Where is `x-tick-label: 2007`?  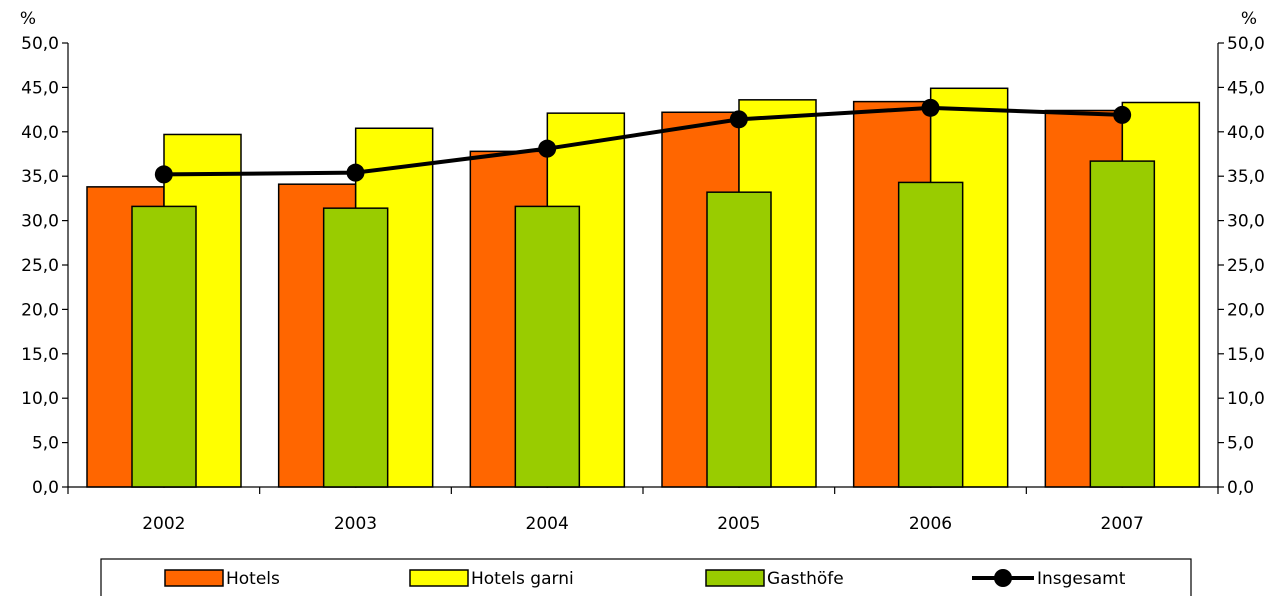
x-tick-label: 2007 is located at coordinates (1122, 524).